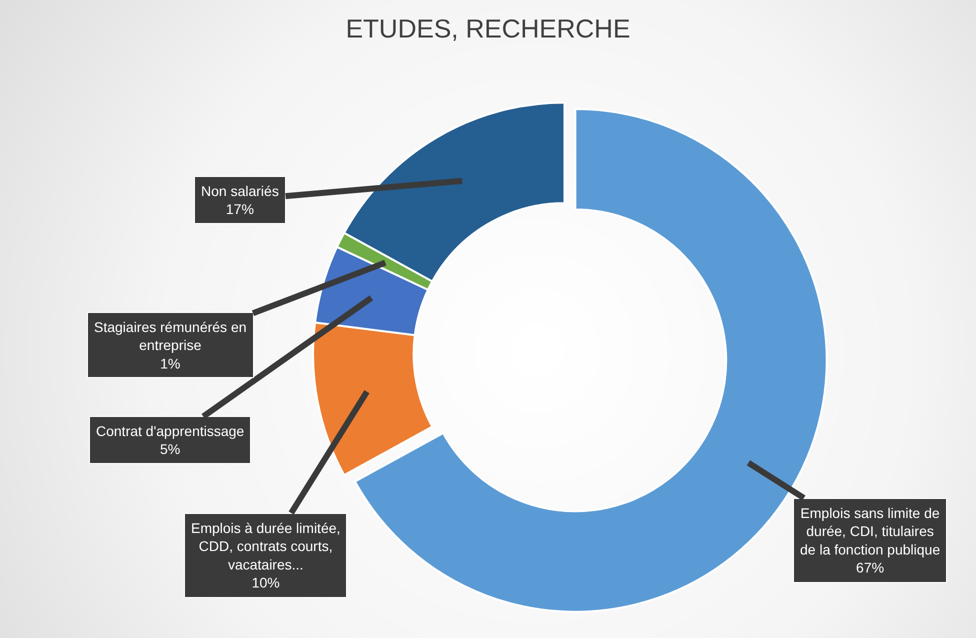 The image size is (976, 638). Describe the element at coordinates (240, 191) in the screenshot. I see `slice-label: Non salariés` at that location.